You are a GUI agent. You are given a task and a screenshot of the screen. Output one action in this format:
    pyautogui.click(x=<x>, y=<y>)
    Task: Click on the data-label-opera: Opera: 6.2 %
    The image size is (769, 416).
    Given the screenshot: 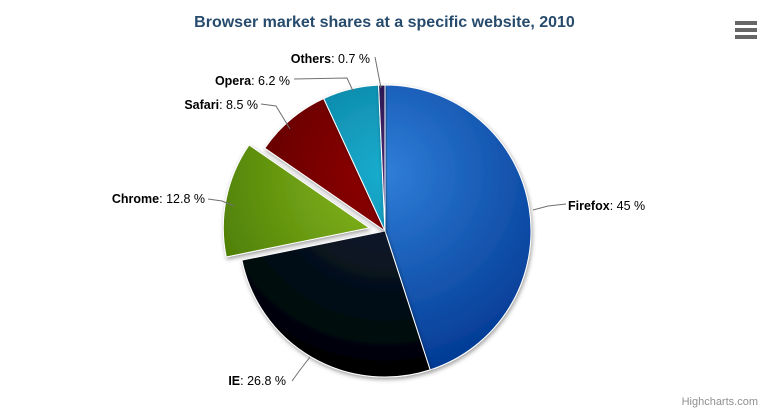 What is the action you would take?
    pyautogui.click(x=252, y=81)
    